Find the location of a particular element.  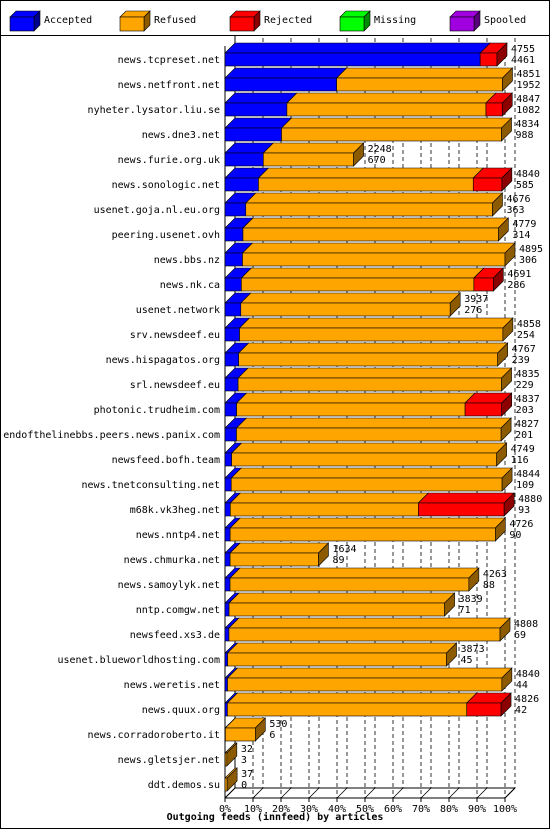

bar-accepted-label: 314 is located at coordinates (521, 235).